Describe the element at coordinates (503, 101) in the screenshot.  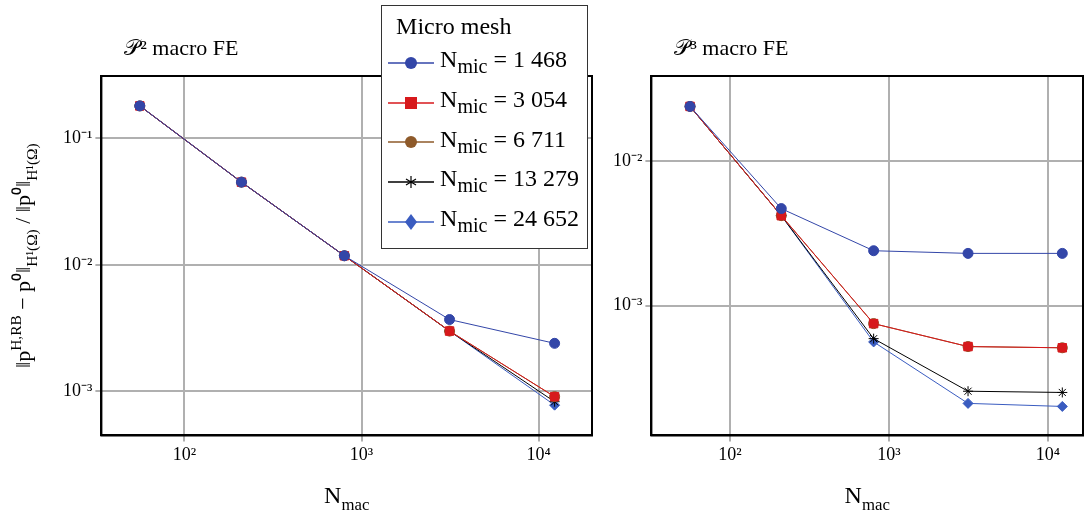
I see `legend-label: N$_{mic}$ = 3 054` at that location.